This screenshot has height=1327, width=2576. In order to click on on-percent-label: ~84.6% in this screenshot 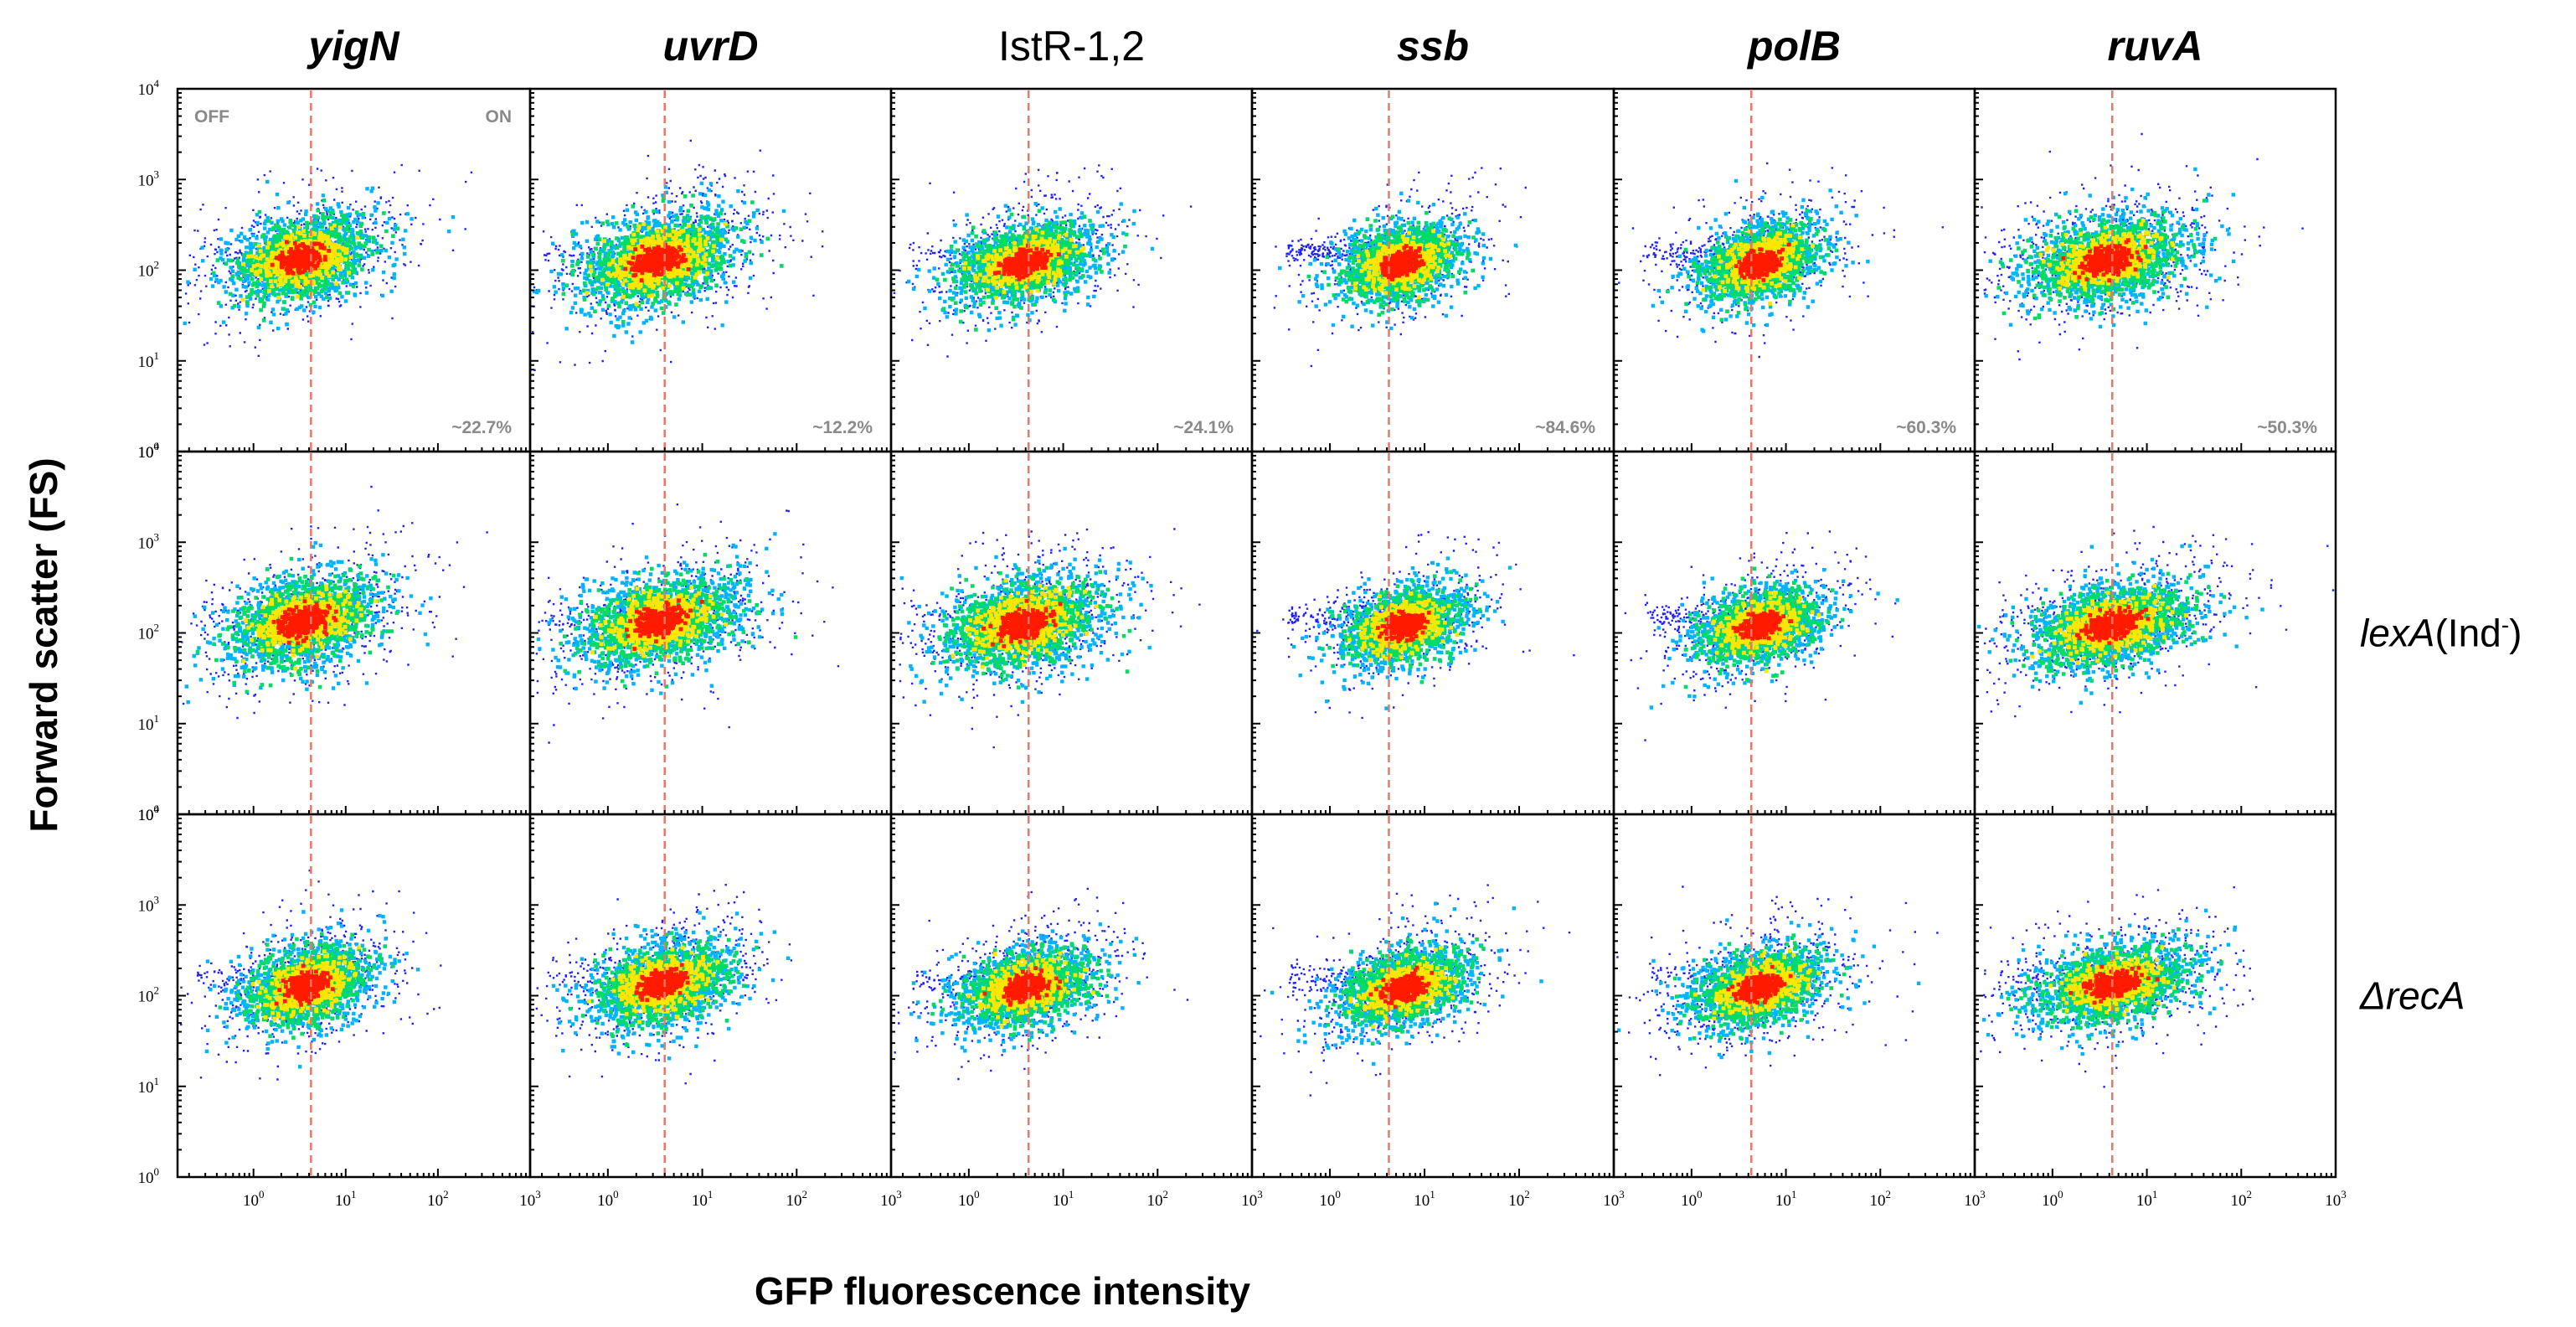, I will do `click(1565, 428)`.